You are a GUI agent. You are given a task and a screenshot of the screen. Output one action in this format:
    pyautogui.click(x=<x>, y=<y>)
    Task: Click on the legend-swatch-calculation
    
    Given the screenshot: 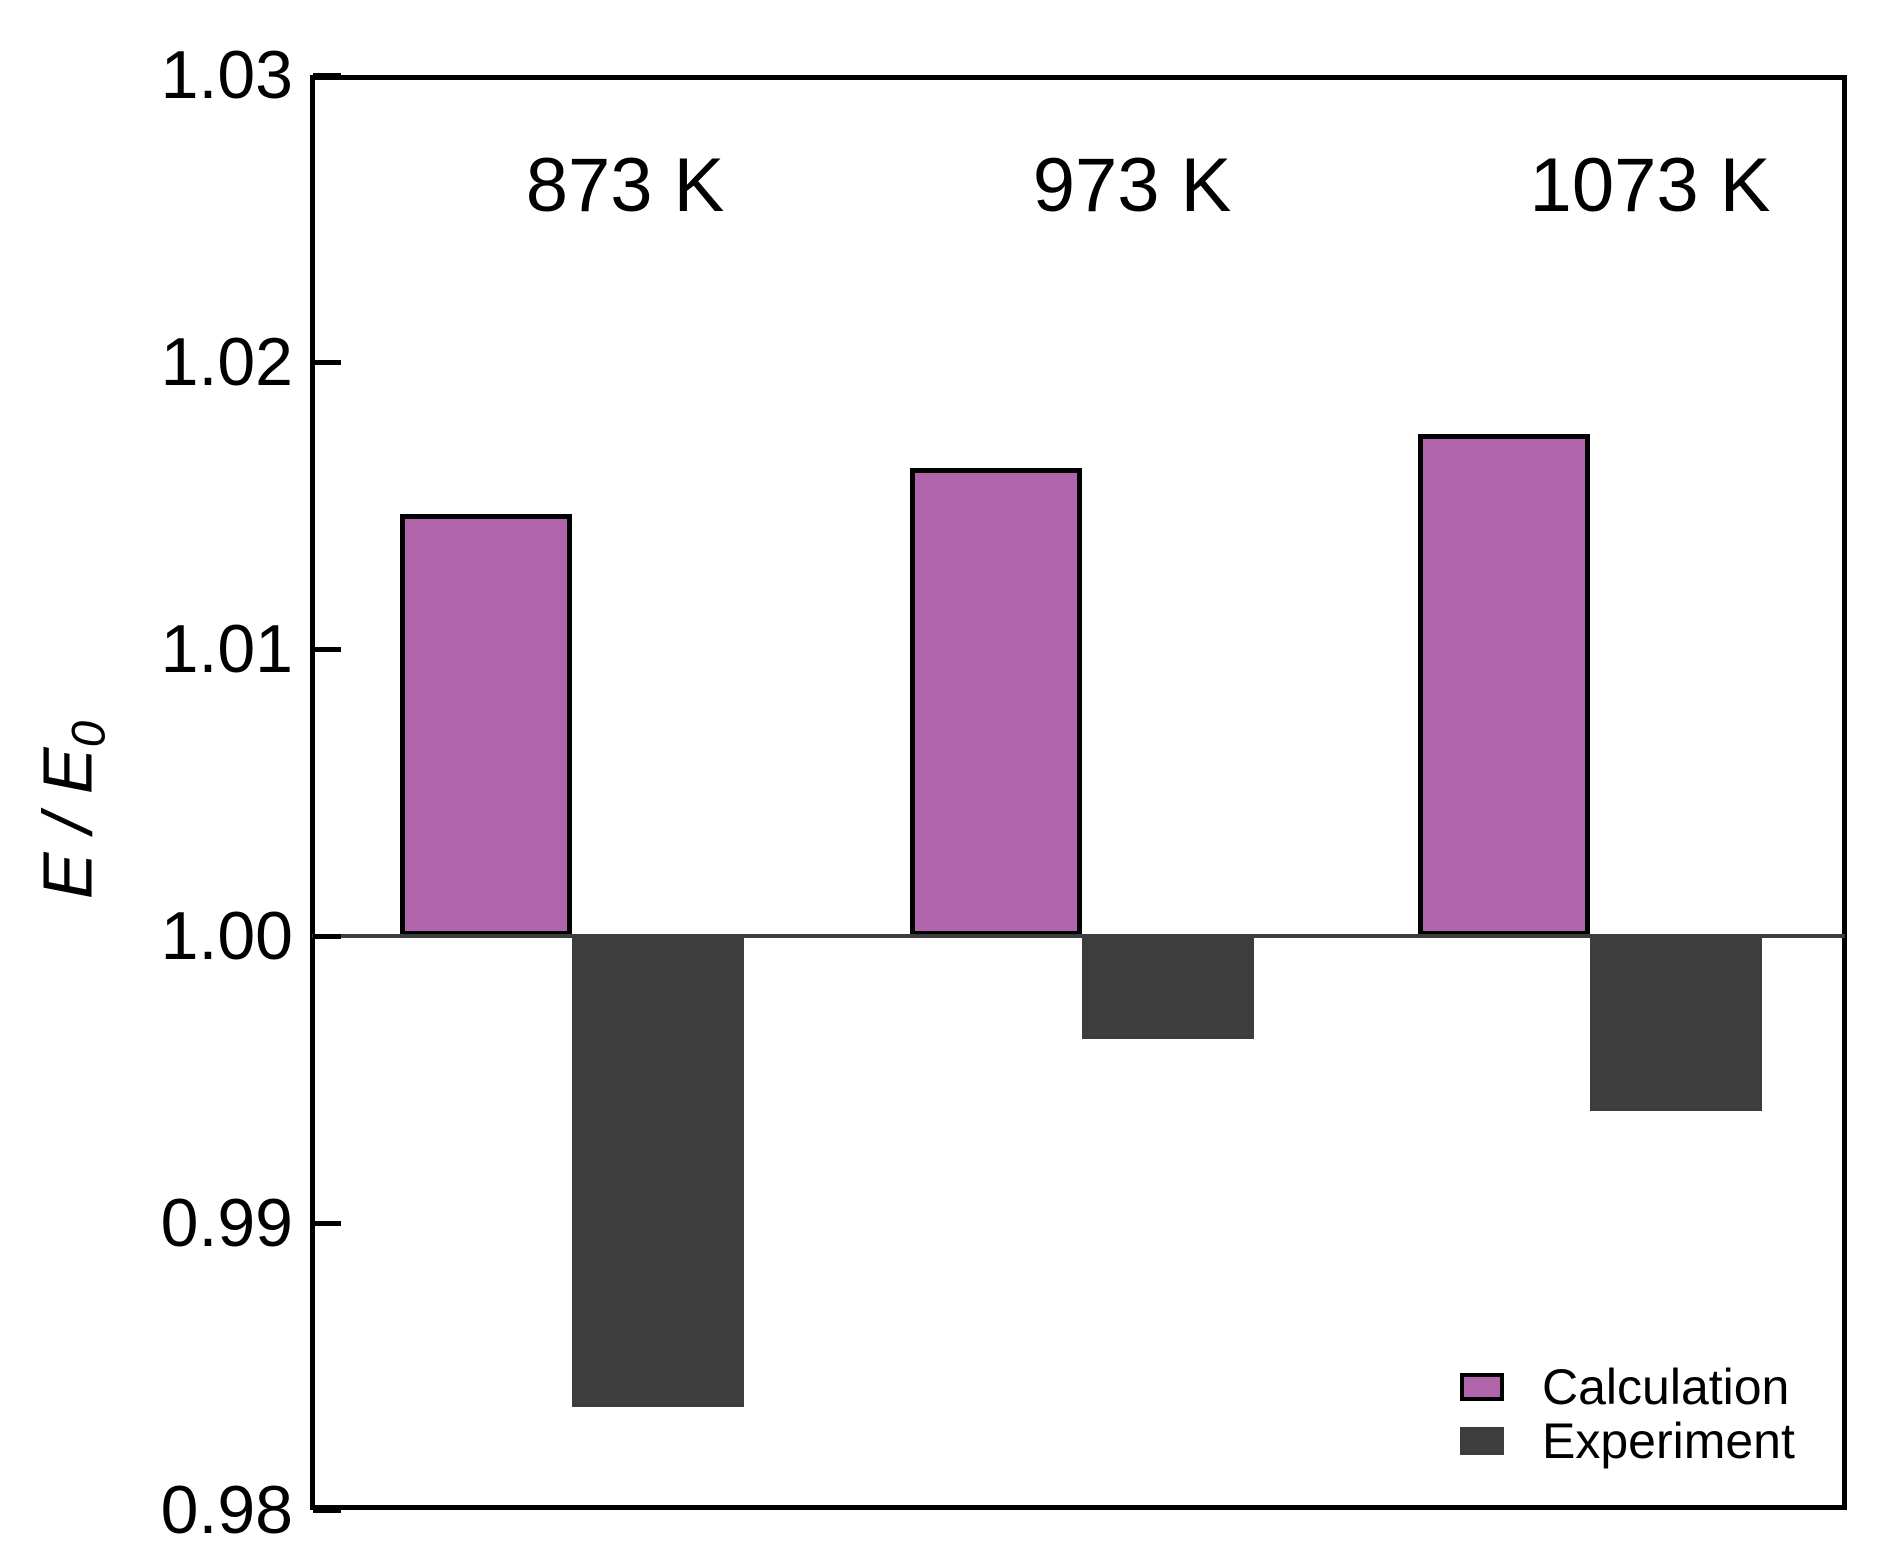 What is the action you would take?
    pyautogui.click(x=1482, y=1387)
    